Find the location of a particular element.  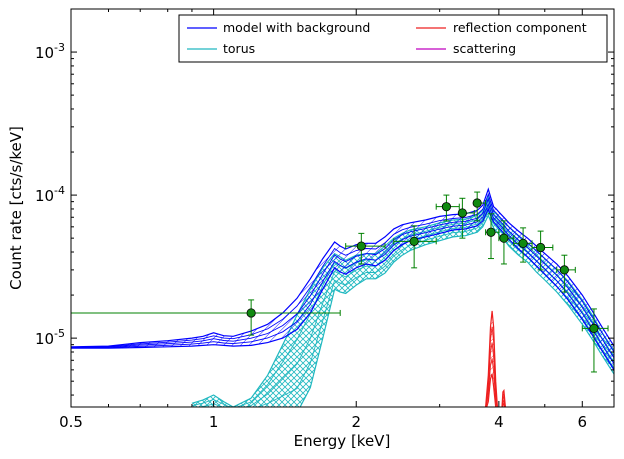

legend-label-scattering: scattering is located at coordinates (484, 48).